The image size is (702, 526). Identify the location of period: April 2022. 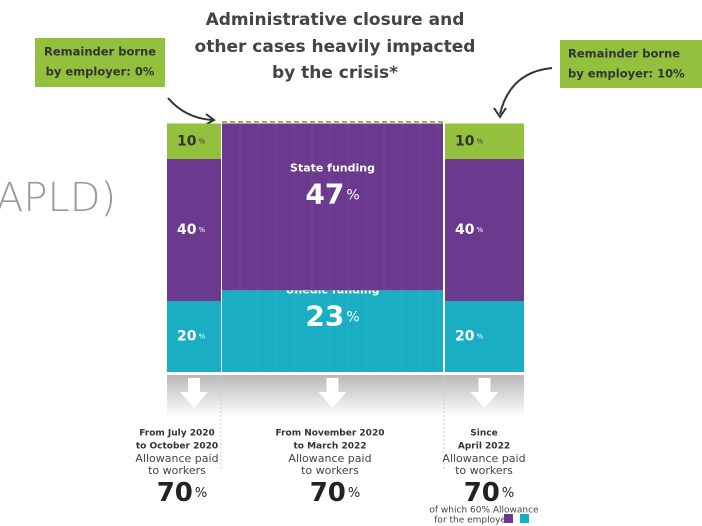
(484, 447).